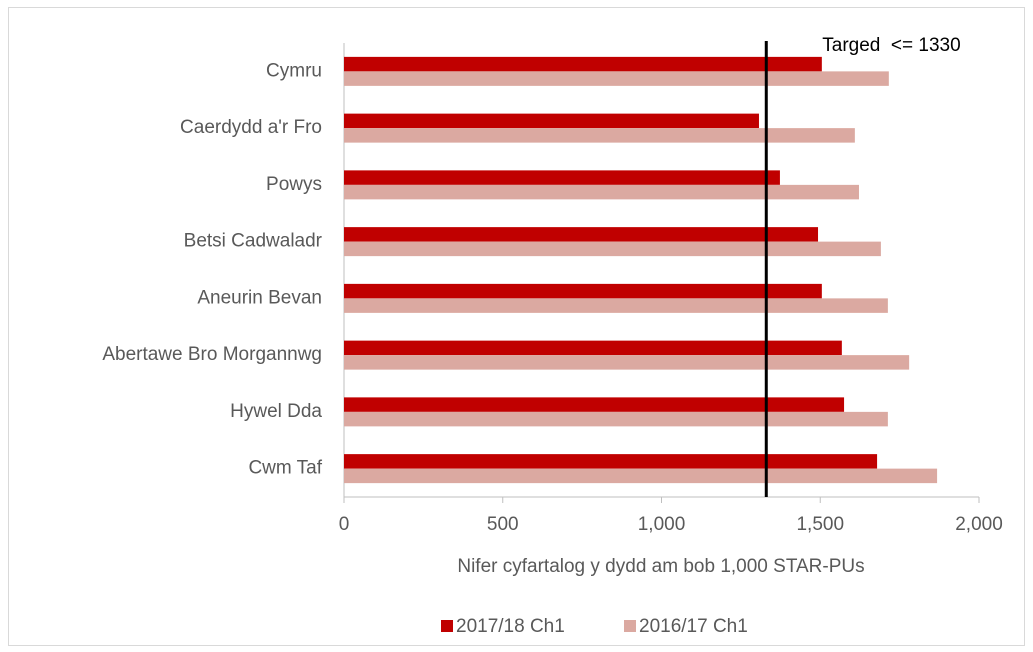 The width and height of the screenshot is (1033, 652). What do you see at coordinates (251, 127) in the screenshot?
I see `y-tick-label: Caerdydd a'r Fro` at bounding box center [251, 127].